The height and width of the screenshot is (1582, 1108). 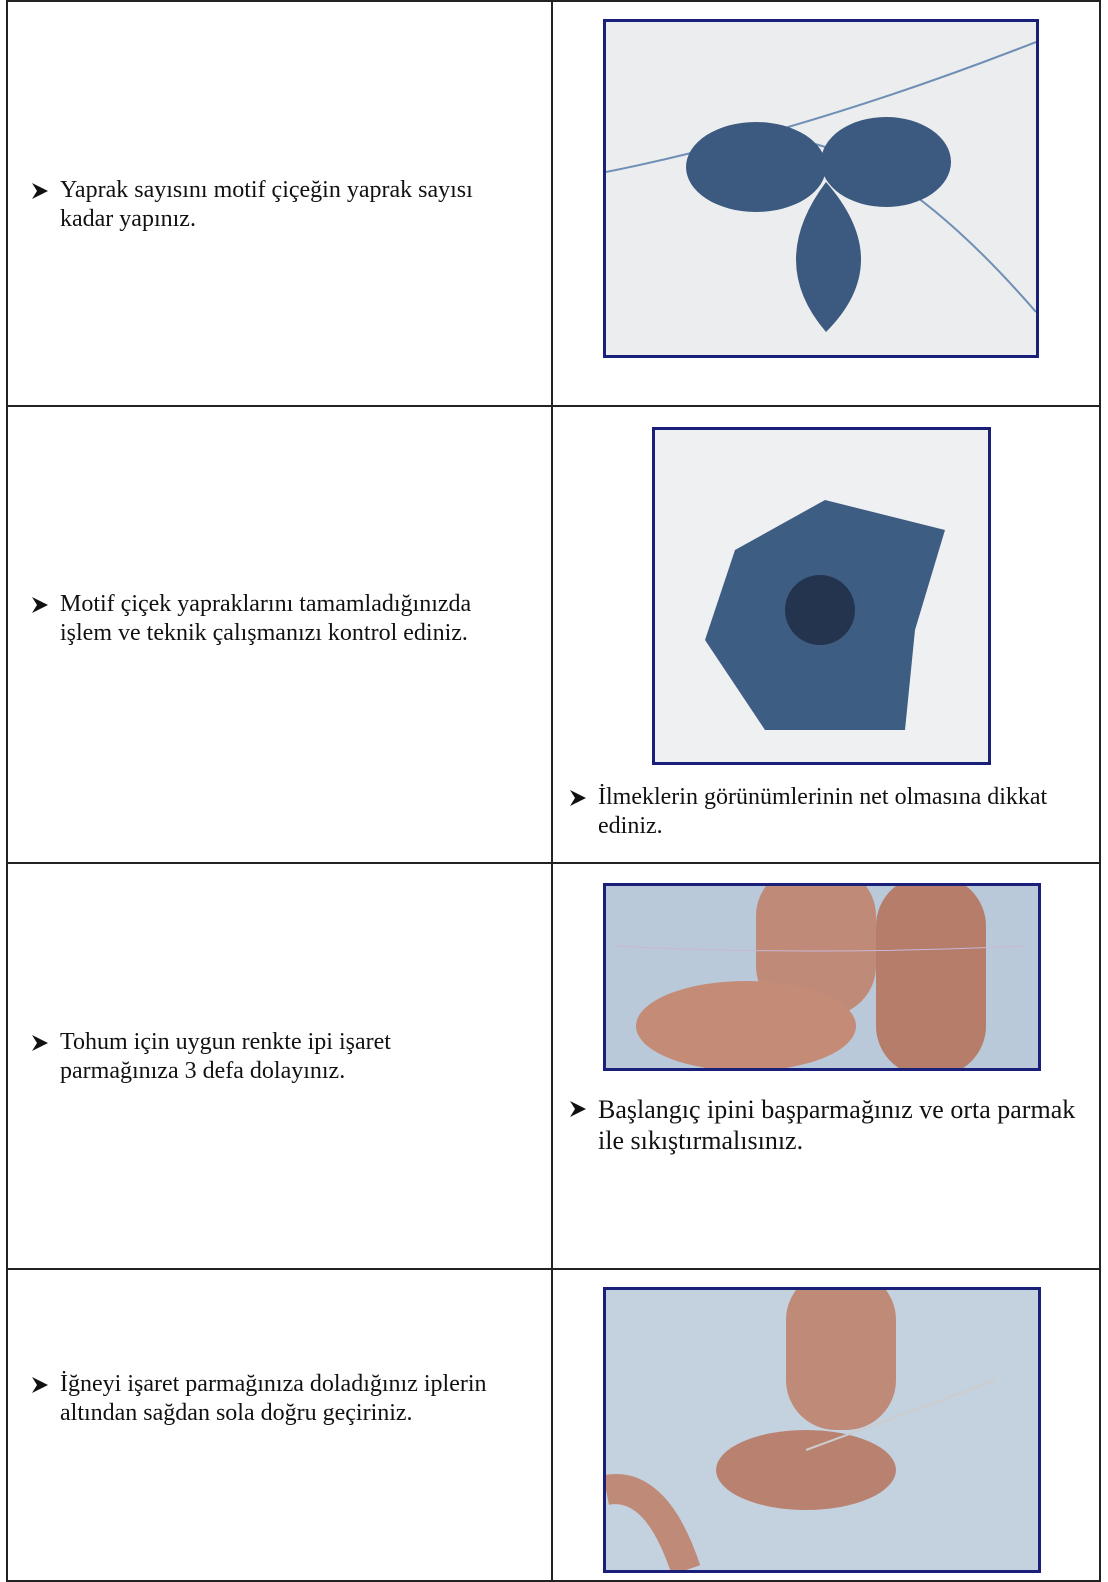 I want to click on cell, so click(x=826, y=1425).